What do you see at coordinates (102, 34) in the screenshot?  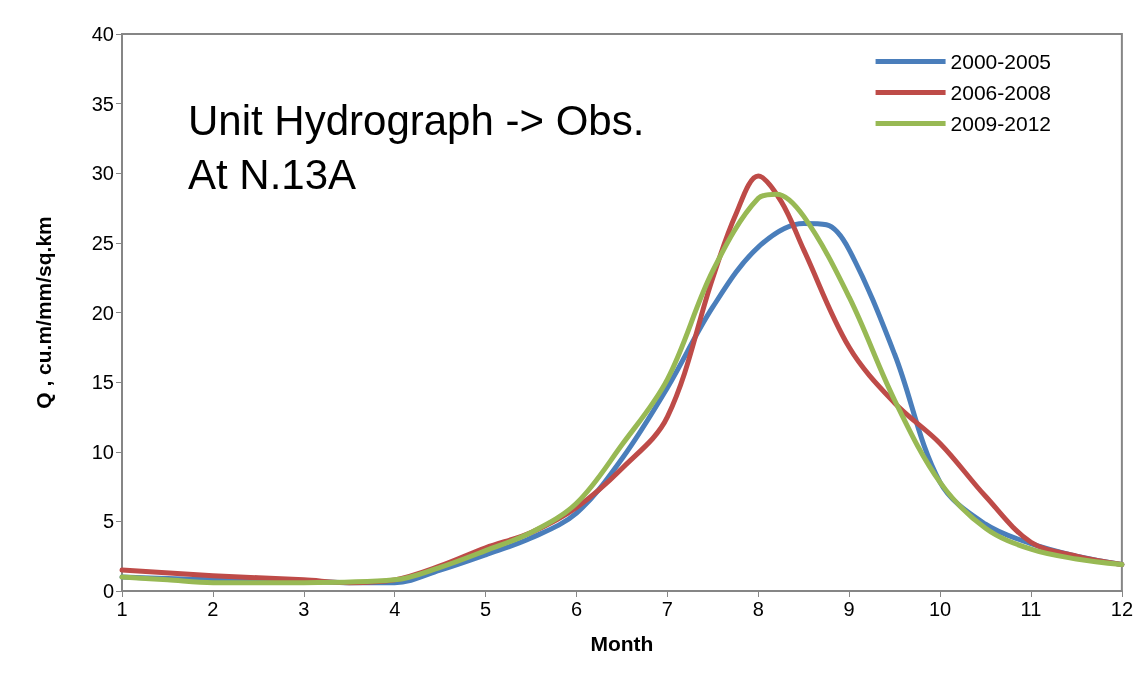 I see `y-tick-label: 40` at bounding box center [102, 34].